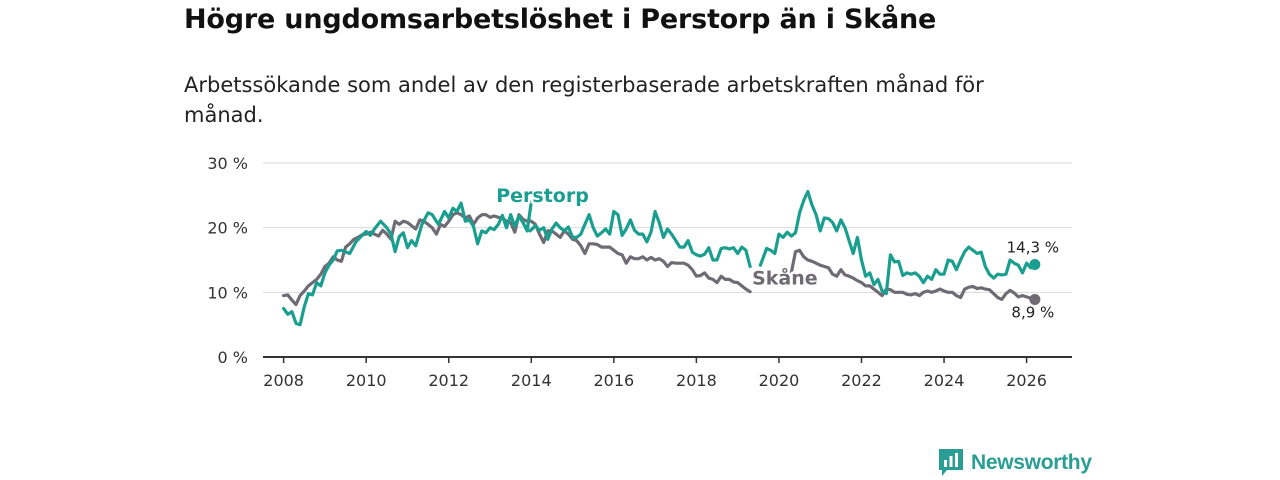 The image size is (1280, 480). Describe the element at coordinates (1035, 265) in the screenshot. I see `end-point-perstorp` at that location.